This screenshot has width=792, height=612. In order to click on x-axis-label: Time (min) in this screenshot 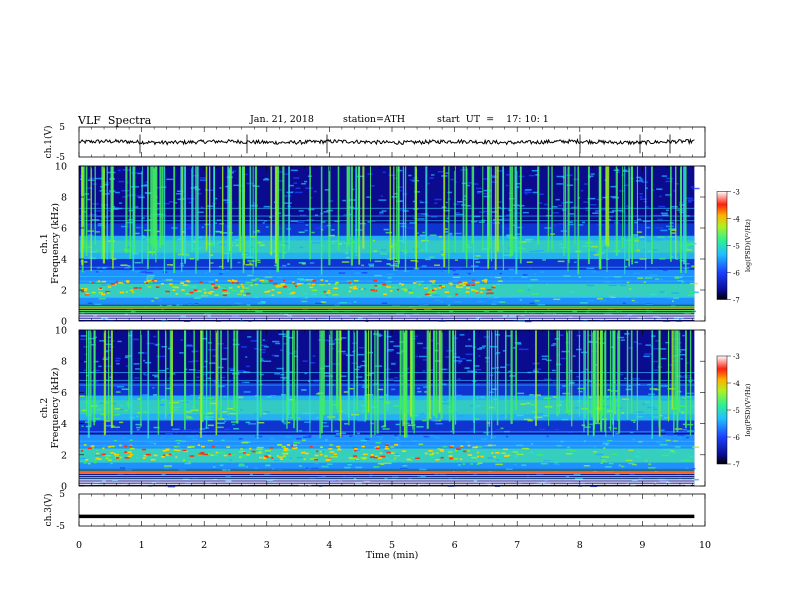, I will do `click(392, 555)`.